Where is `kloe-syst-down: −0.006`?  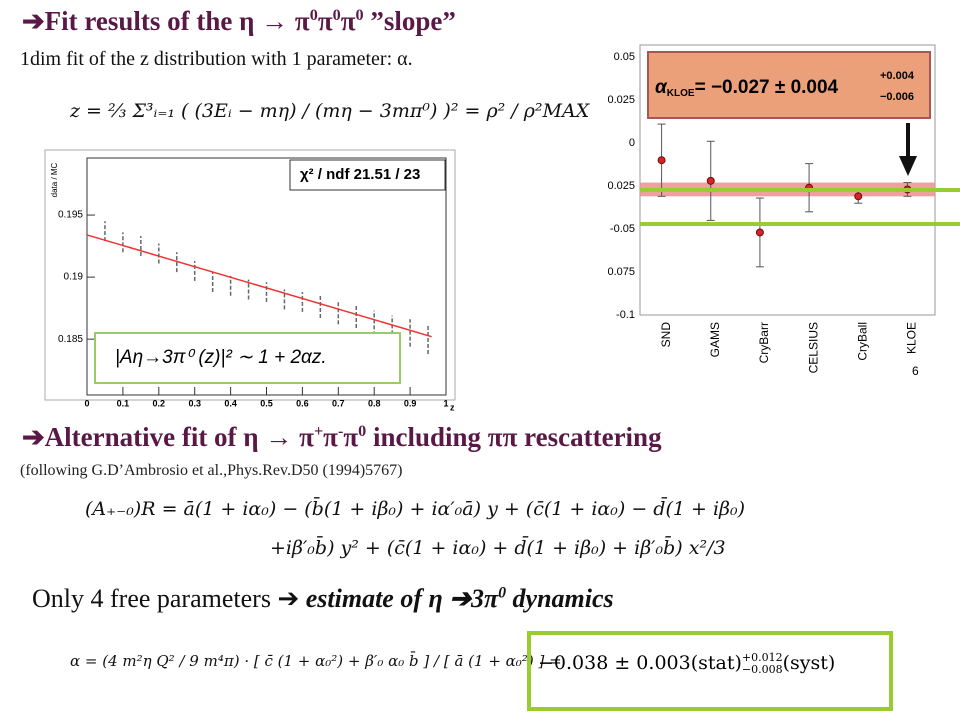 kloe-syst-down: −0.006 is located at coordinates (897, 97).